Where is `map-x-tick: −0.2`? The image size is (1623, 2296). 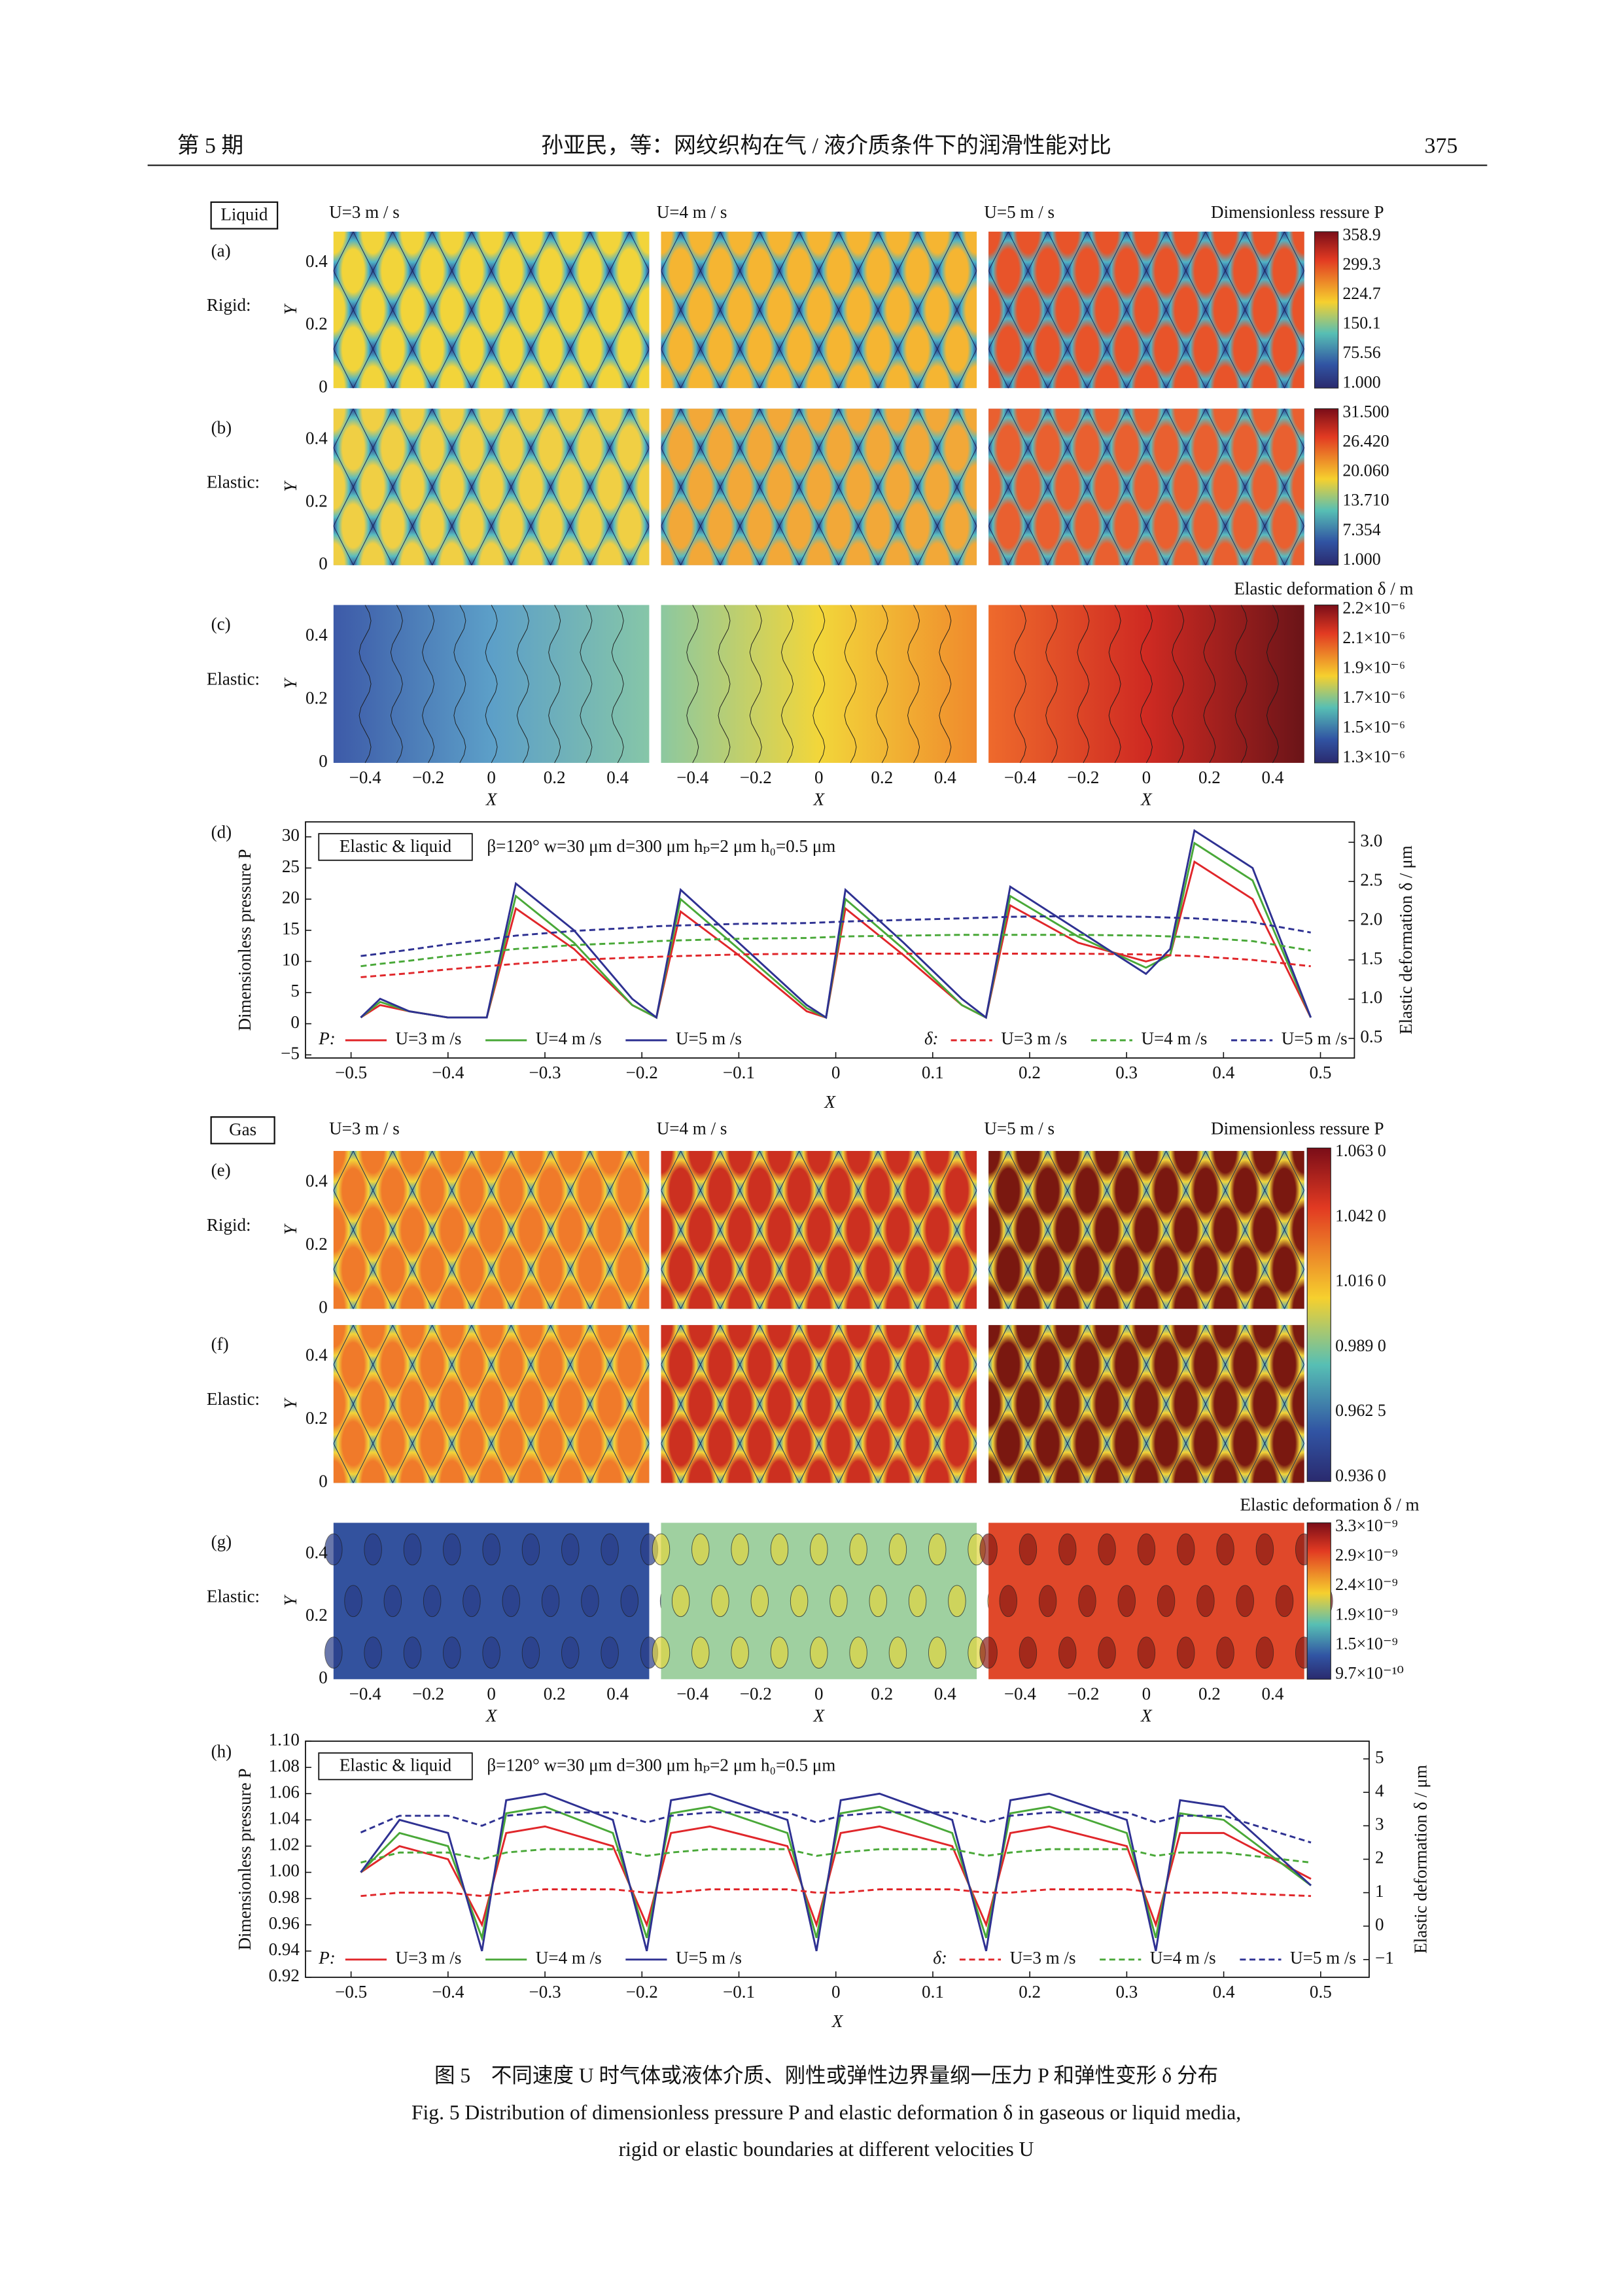 map-x-tick: −0.2 is located at coordinates (756, 1694).